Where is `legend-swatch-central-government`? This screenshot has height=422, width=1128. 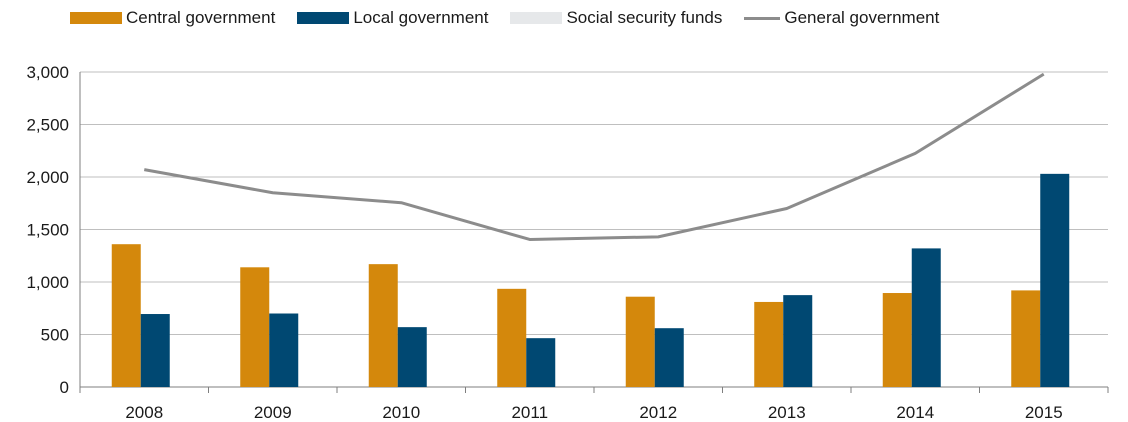
legend-swatch-central-government is located at coordinates (96, 18).